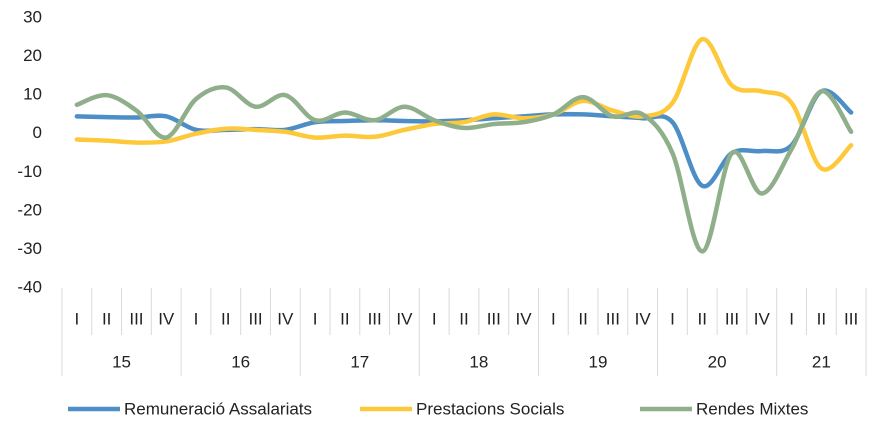 The image size is (871, 428). Describe the element at coordinates (359, 361) in the screenshot. I see `x-group-label: 17` at that location.